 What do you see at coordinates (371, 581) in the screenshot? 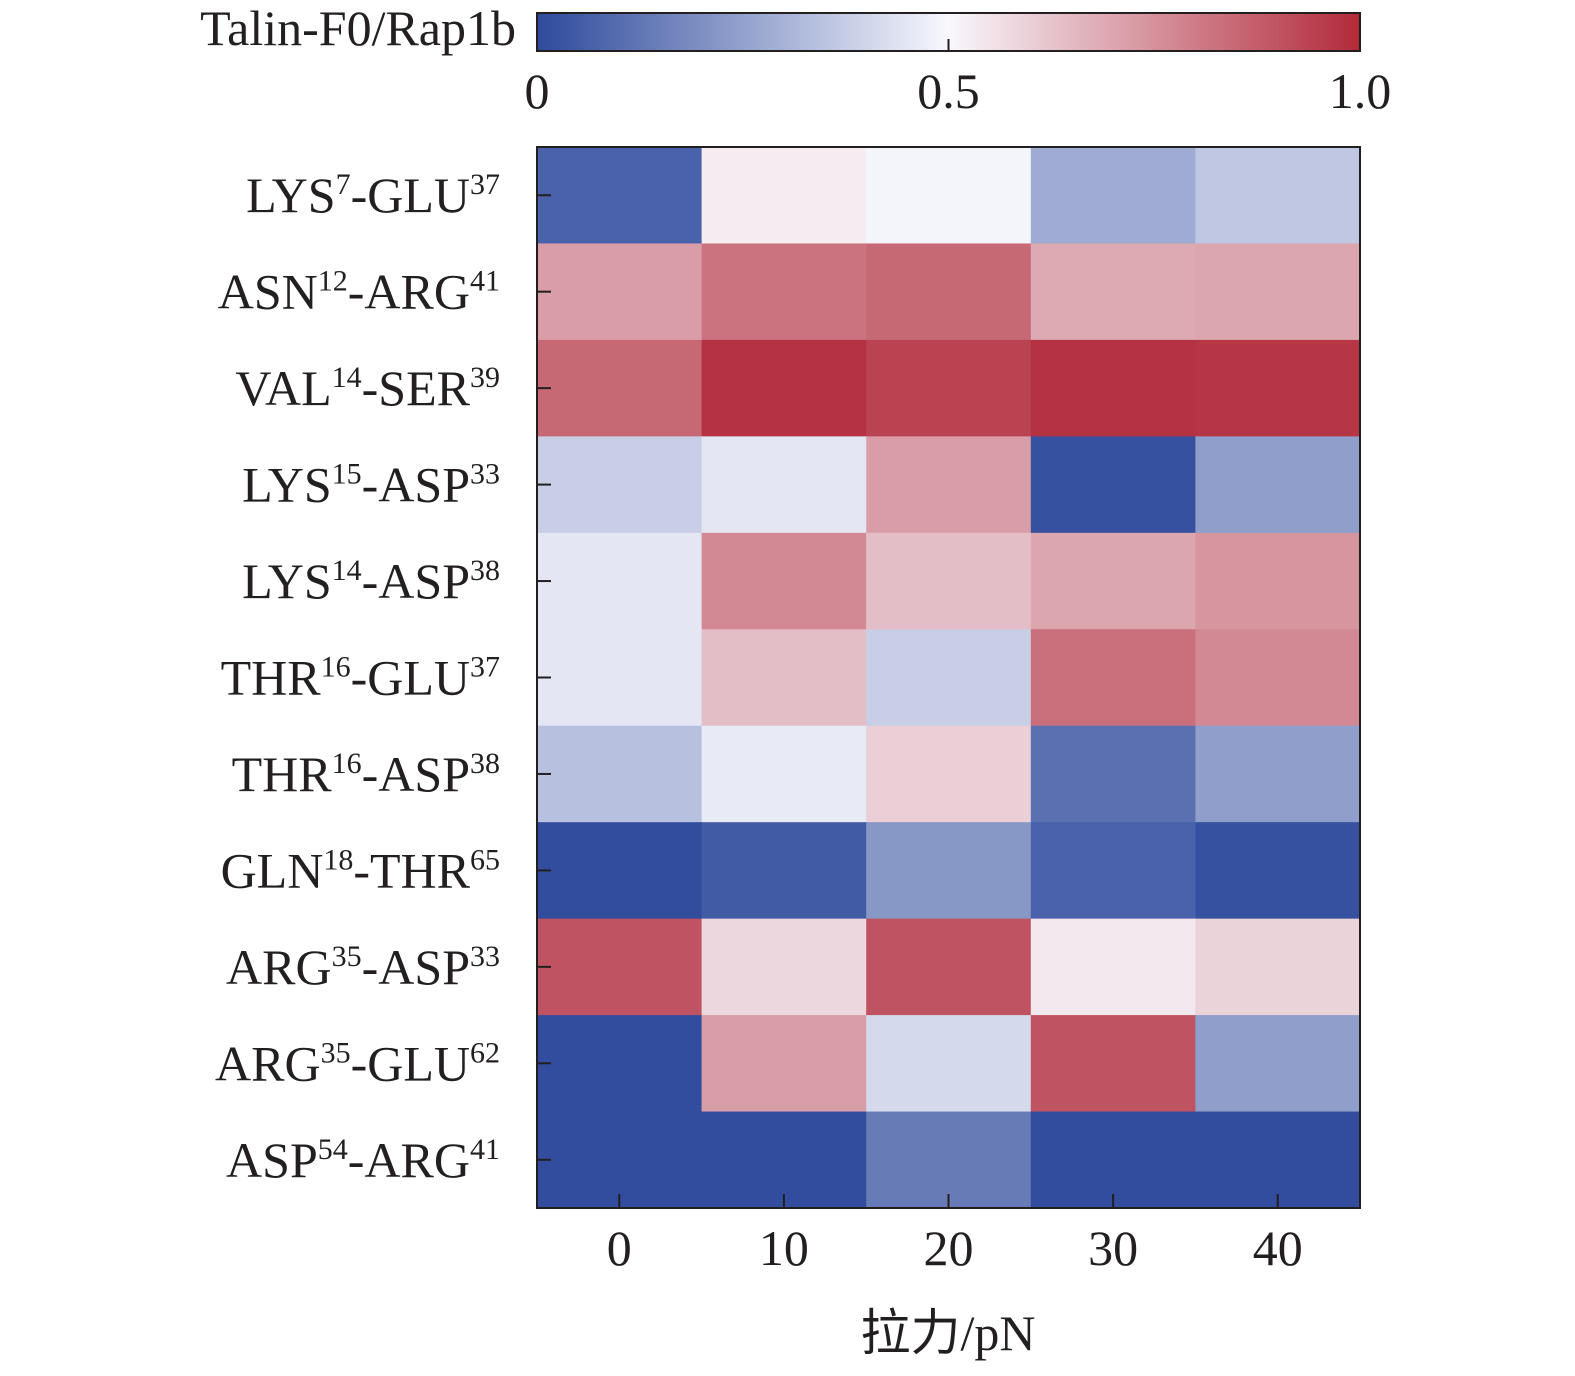
I see `y-tick-label: LYS14-ASP38` at bounding box center [371, 581].